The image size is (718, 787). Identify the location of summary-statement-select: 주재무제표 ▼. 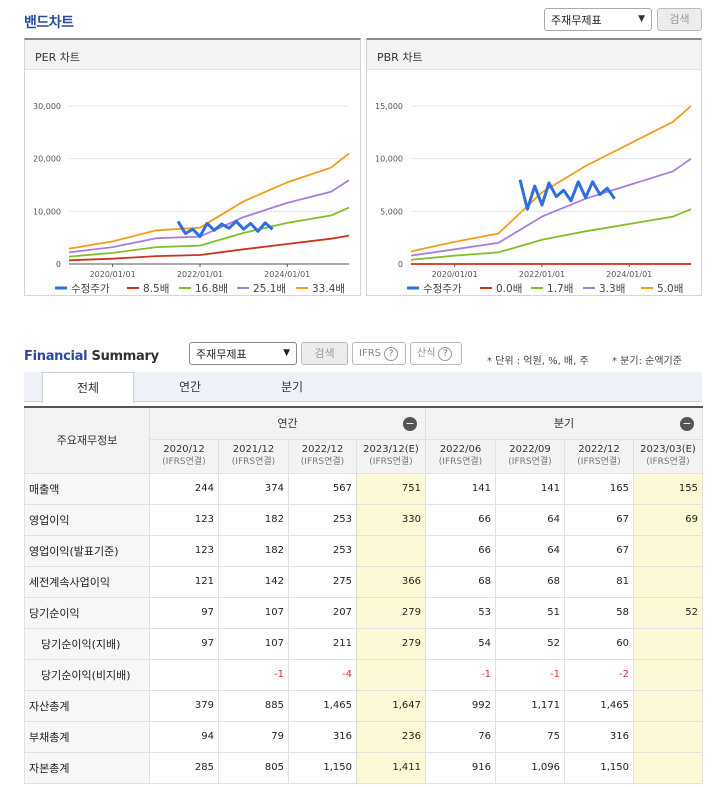
(243, 353).